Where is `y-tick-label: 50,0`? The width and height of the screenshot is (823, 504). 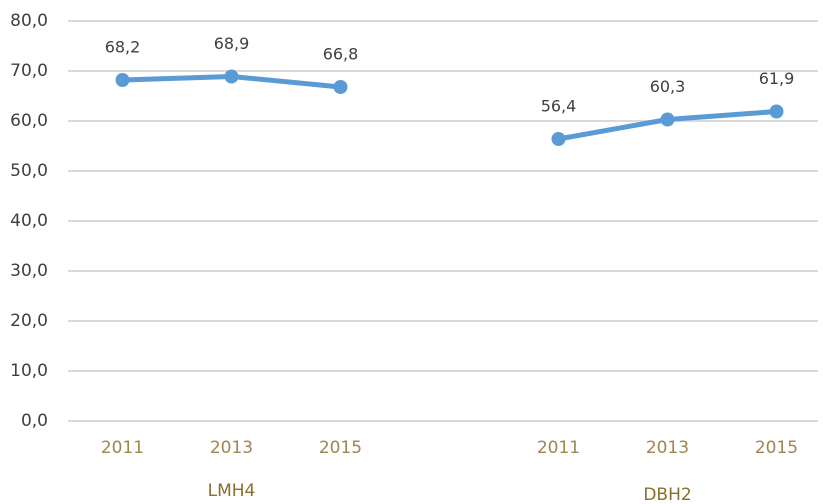
y-tick-label: 50,0 is located at coordinates (29, 171).